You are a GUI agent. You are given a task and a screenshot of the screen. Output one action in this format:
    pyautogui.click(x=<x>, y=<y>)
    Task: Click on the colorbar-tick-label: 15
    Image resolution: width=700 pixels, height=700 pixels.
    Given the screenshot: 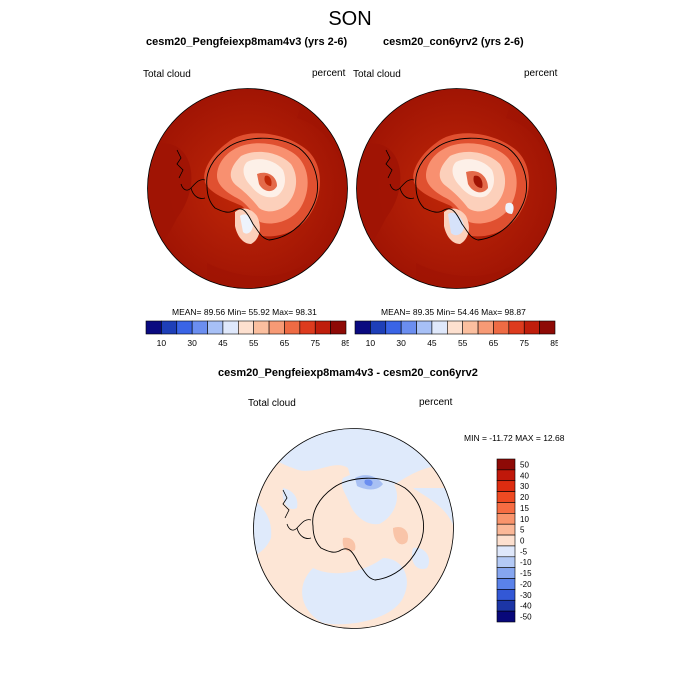 What is the action you would take?
    pyautogui.click(x=524, y=508)
    